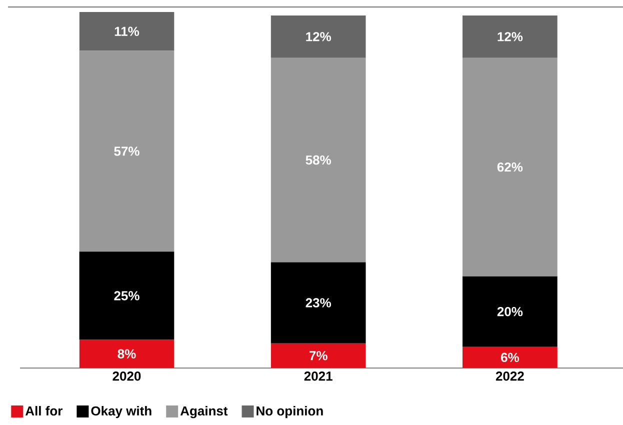  Describe the element at coordinates (43, 411) in the screenshot. I see `legend-label: All for` at that location.